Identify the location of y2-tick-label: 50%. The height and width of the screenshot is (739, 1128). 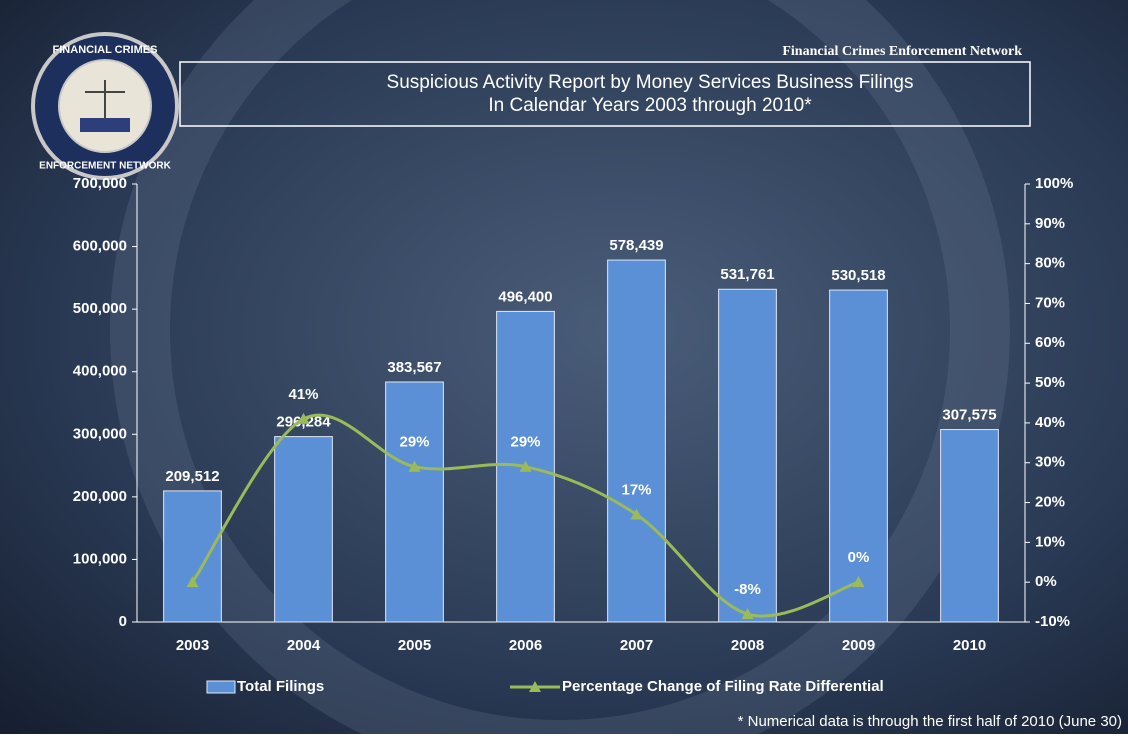
(1050, 382).